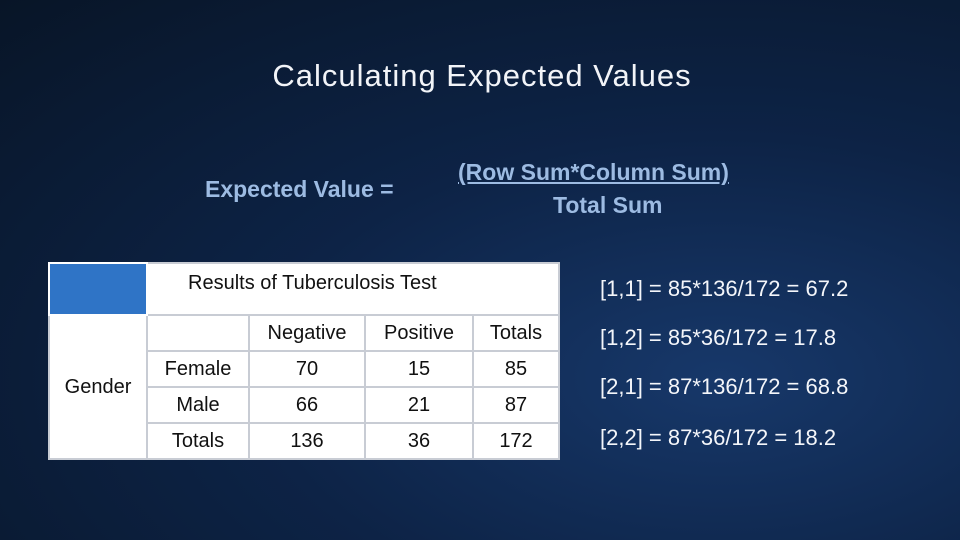 The width and height of the screenshot is (960, 540). Describe the element at coordinates (718, 437) in the screenshot. I see `calculation: [2,2] = 87*36/172 = 18.2` at that location.